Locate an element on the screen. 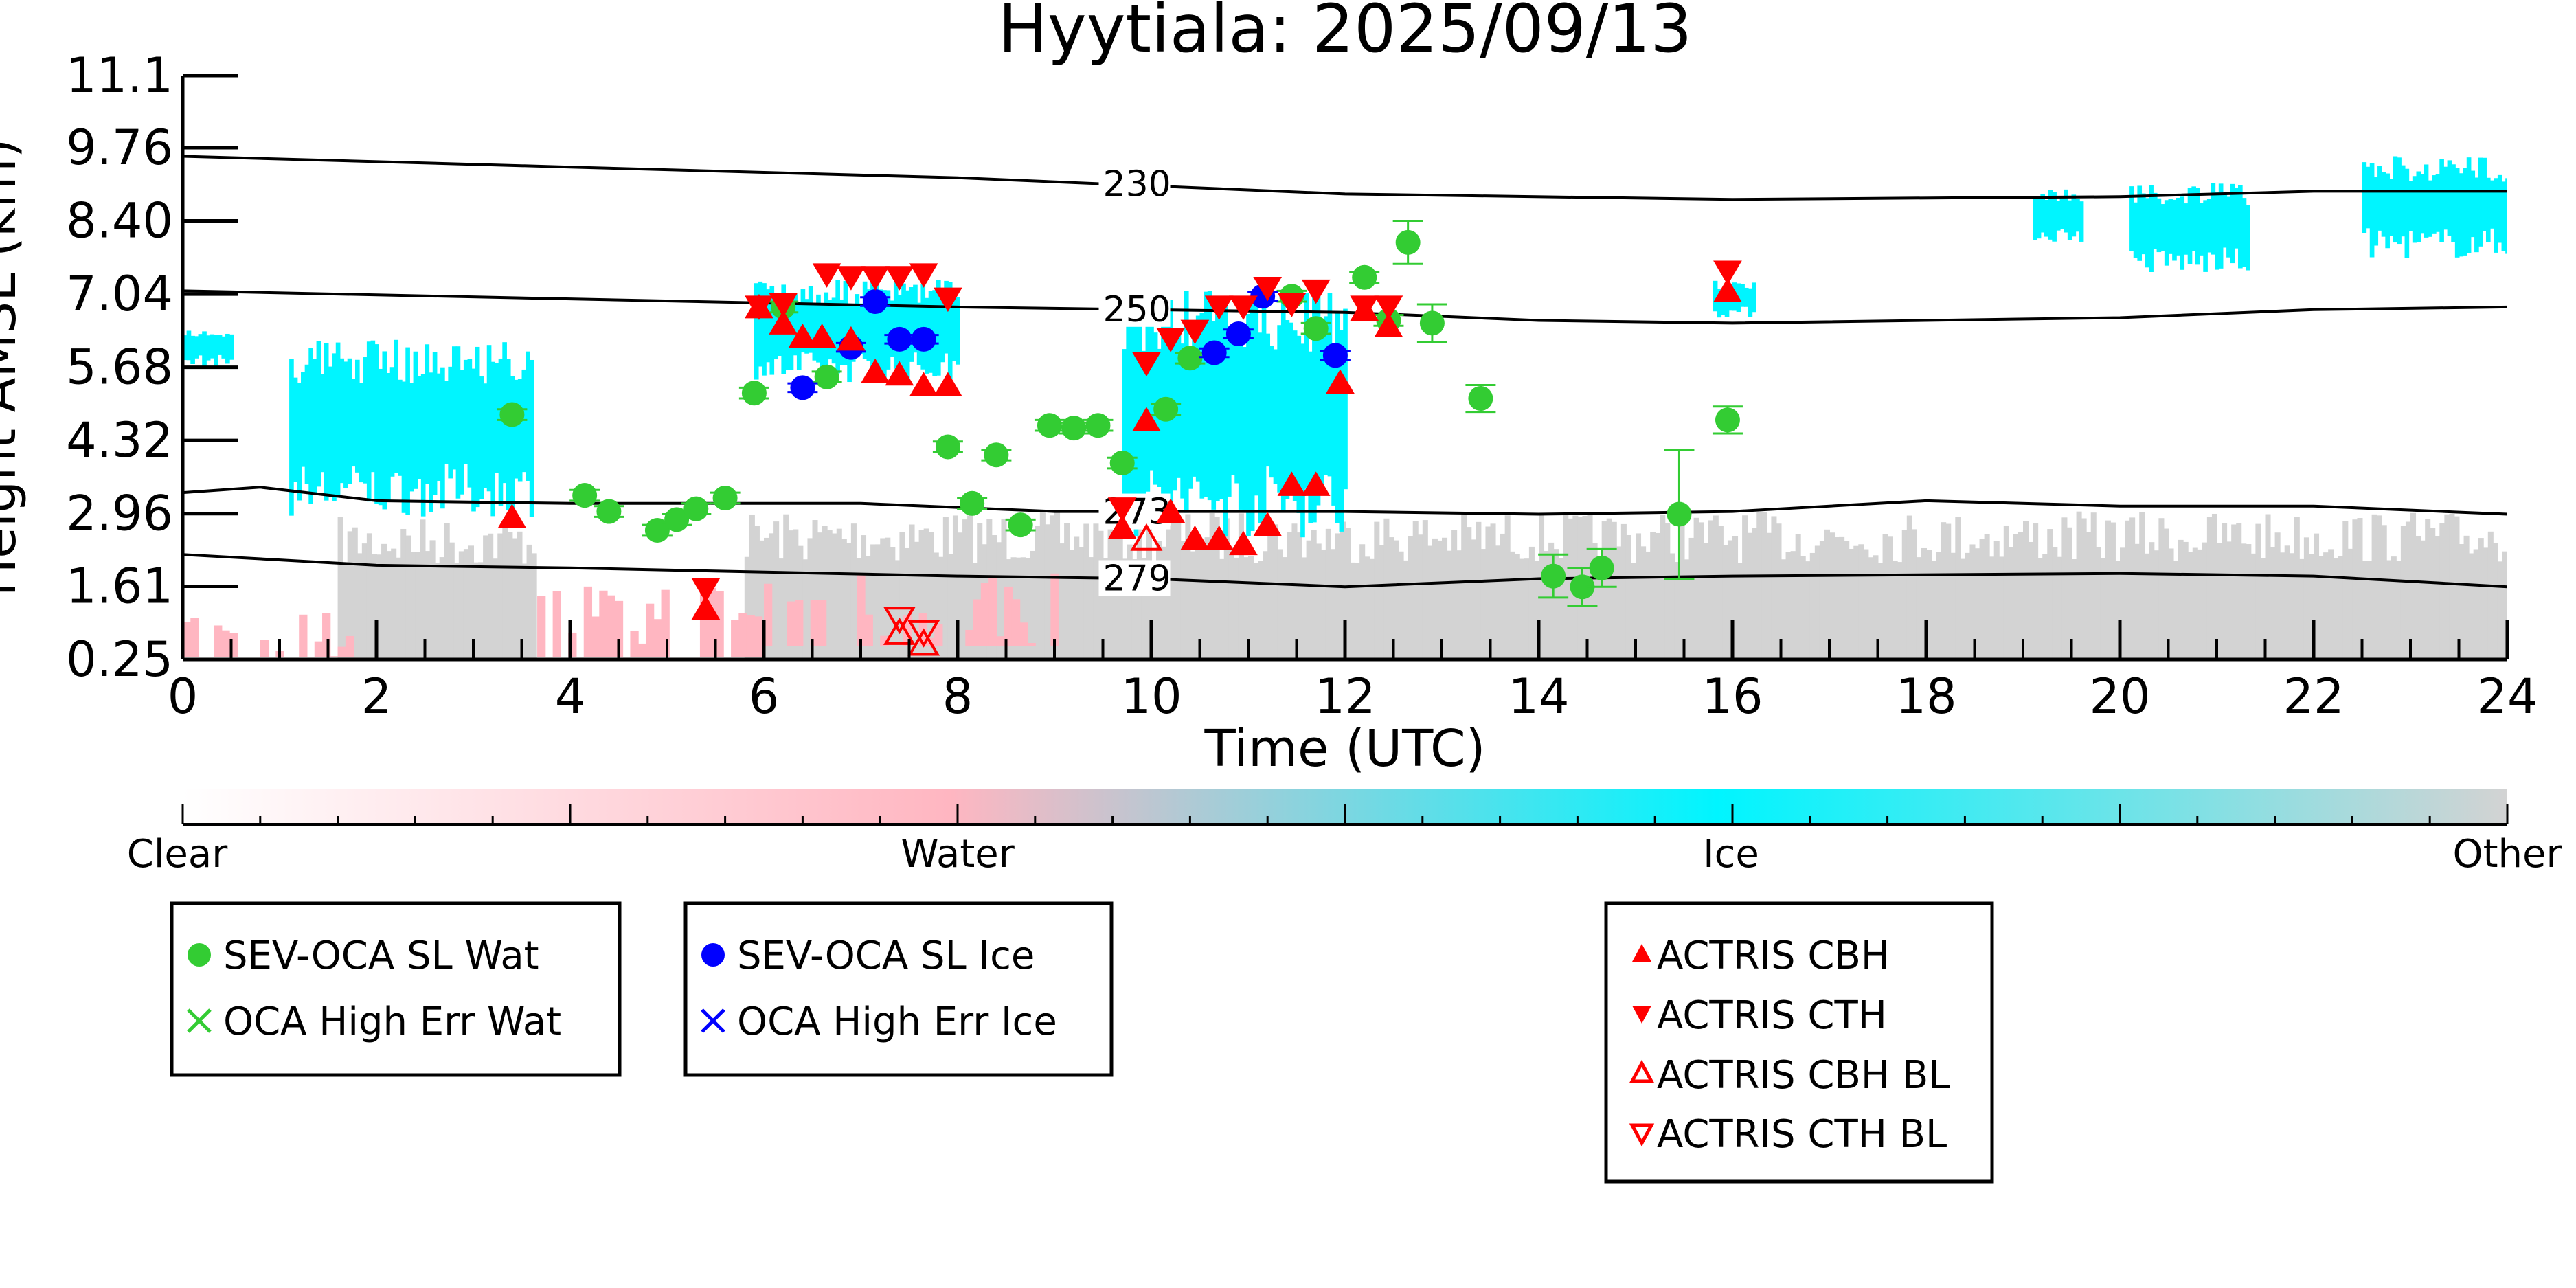 The height and width of the screenshot is (1288, 2576). contour-label-250: 250 is located at coordinates (1137, 309).